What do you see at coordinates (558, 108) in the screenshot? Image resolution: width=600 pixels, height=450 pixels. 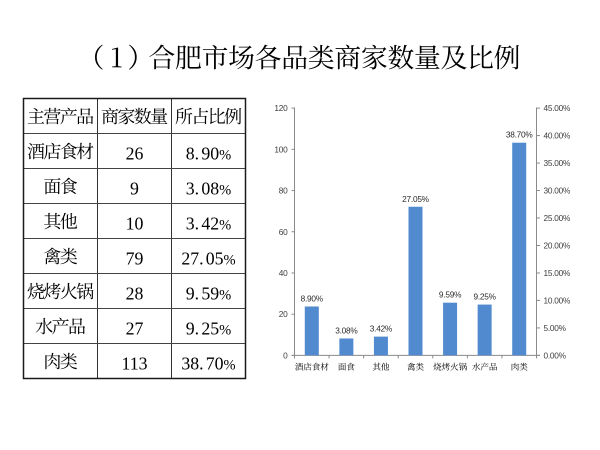 I see `svg-text: 45.00%` at bounding box center [558, 108].